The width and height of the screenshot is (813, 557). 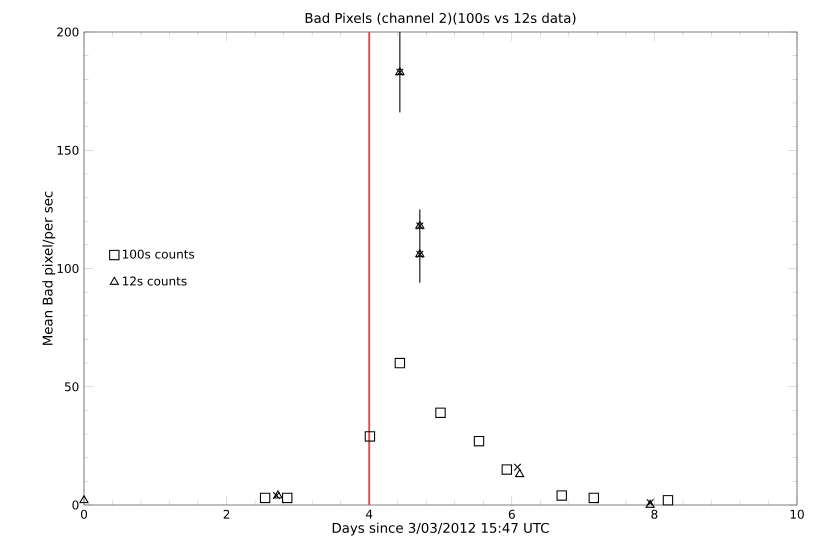 What do you see at coordinates (71, 387) in the screenshot?
I see `y-tick-label: 50` at bounding box center [71, 387].